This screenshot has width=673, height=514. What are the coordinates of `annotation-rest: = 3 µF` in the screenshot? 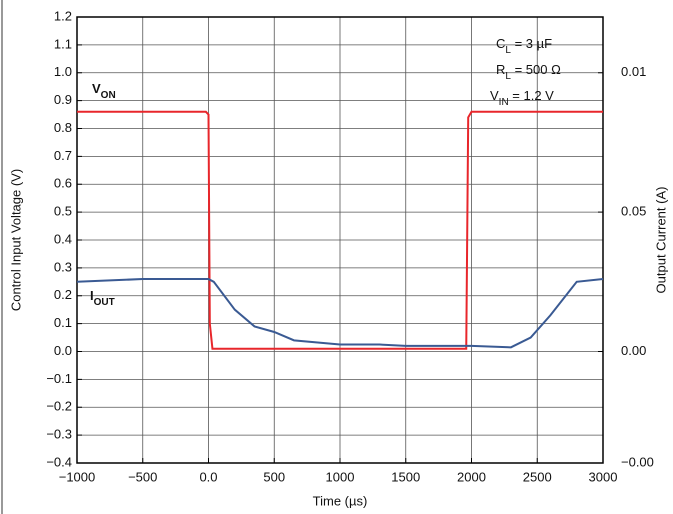 It's located at (531, 43).